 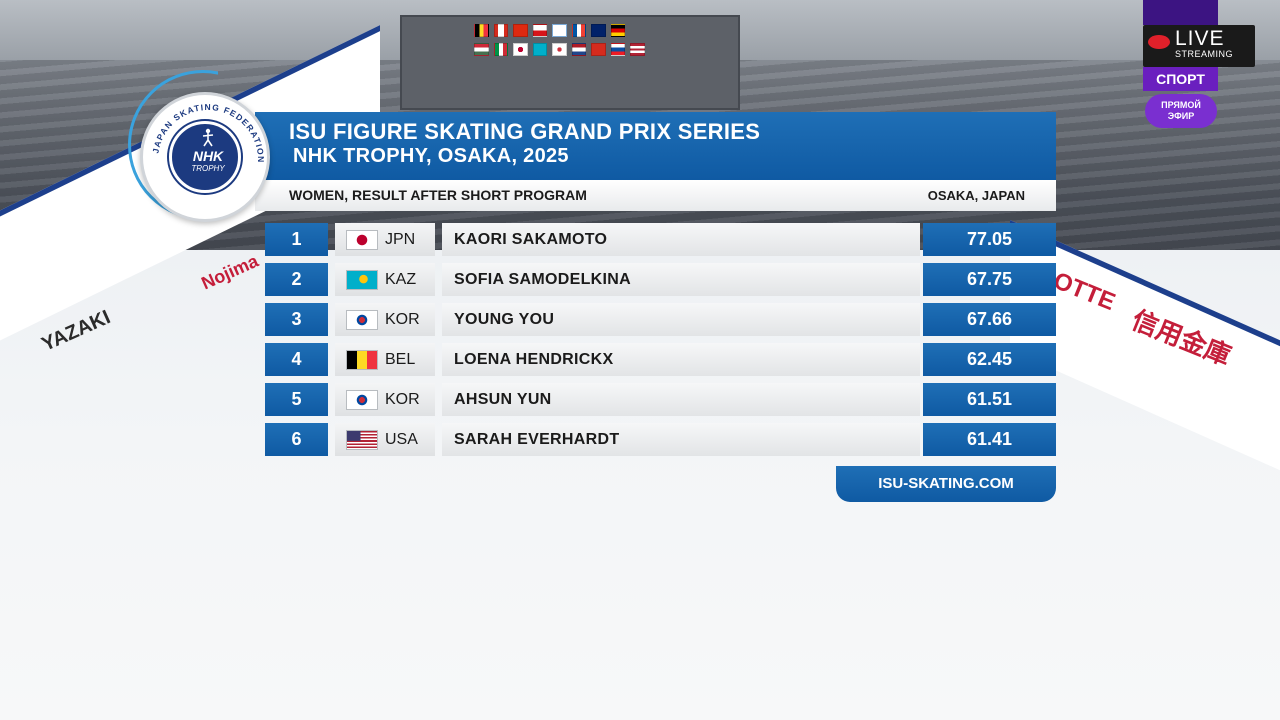 I want to click on skater-icon, so click(x=208, y=137).